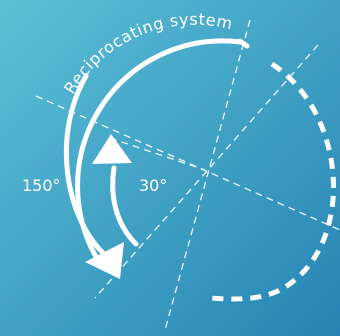  I want to click on arrow-150-shaft, so click(84, 164).